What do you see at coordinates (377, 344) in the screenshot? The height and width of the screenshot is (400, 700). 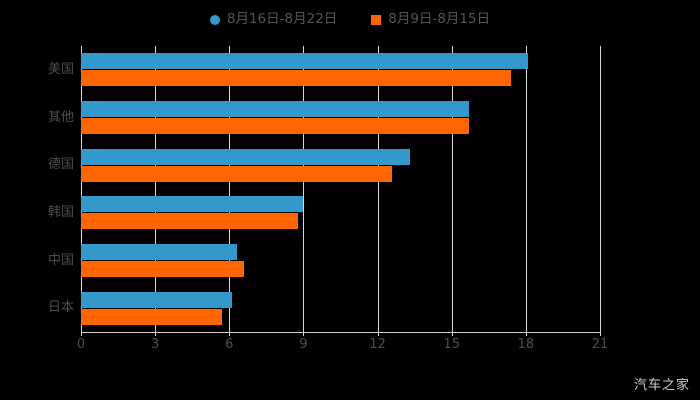 I see `x-axis-tick-label: 12` at bounding box center [377, 344].